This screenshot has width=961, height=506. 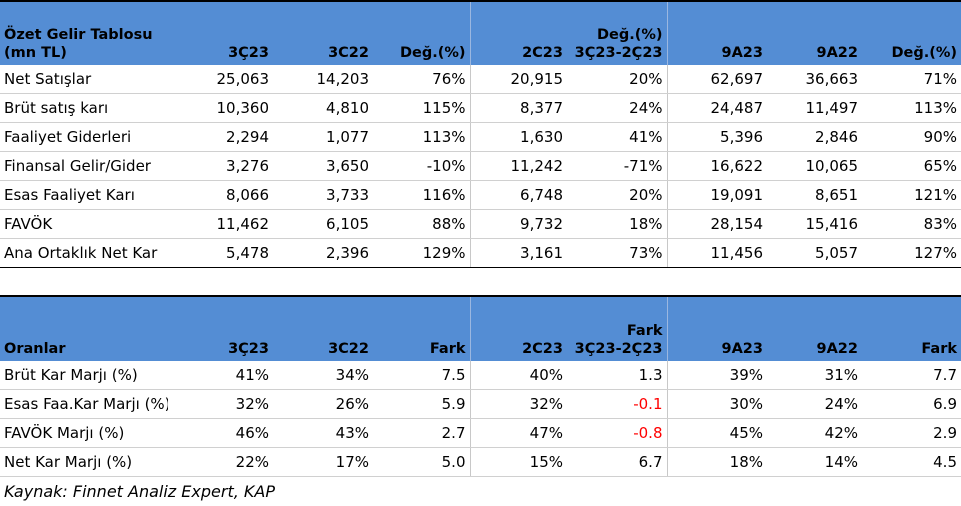 What do you see at coordinates (911, 79) in the screenshot?
I see `table-cell: 71%` at bounding box center [911, 79].